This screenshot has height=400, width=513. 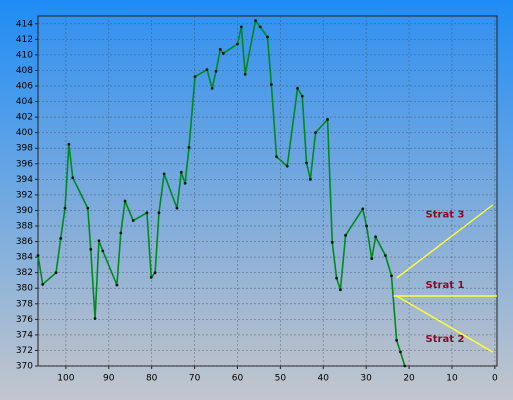 What do you see at coordinates (65, 379) in the screenshot?
I see `x-tick-label: 100` at bounding box center [65, 379].